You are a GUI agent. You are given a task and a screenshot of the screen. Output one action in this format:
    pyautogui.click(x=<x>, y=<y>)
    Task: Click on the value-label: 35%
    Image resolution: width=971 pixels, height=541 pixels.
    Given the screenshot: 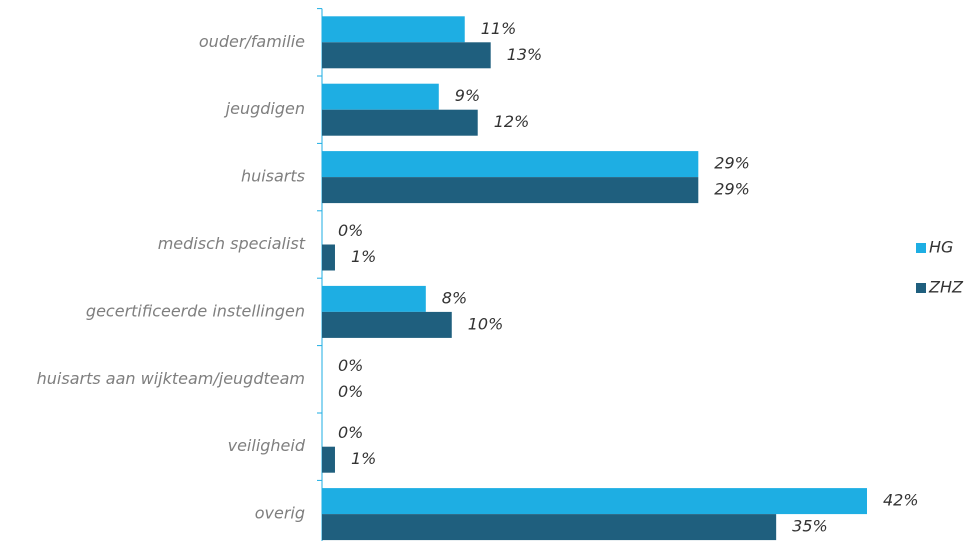 What is the action you would take?
    pyautogui.click(x=810, y=526)
    